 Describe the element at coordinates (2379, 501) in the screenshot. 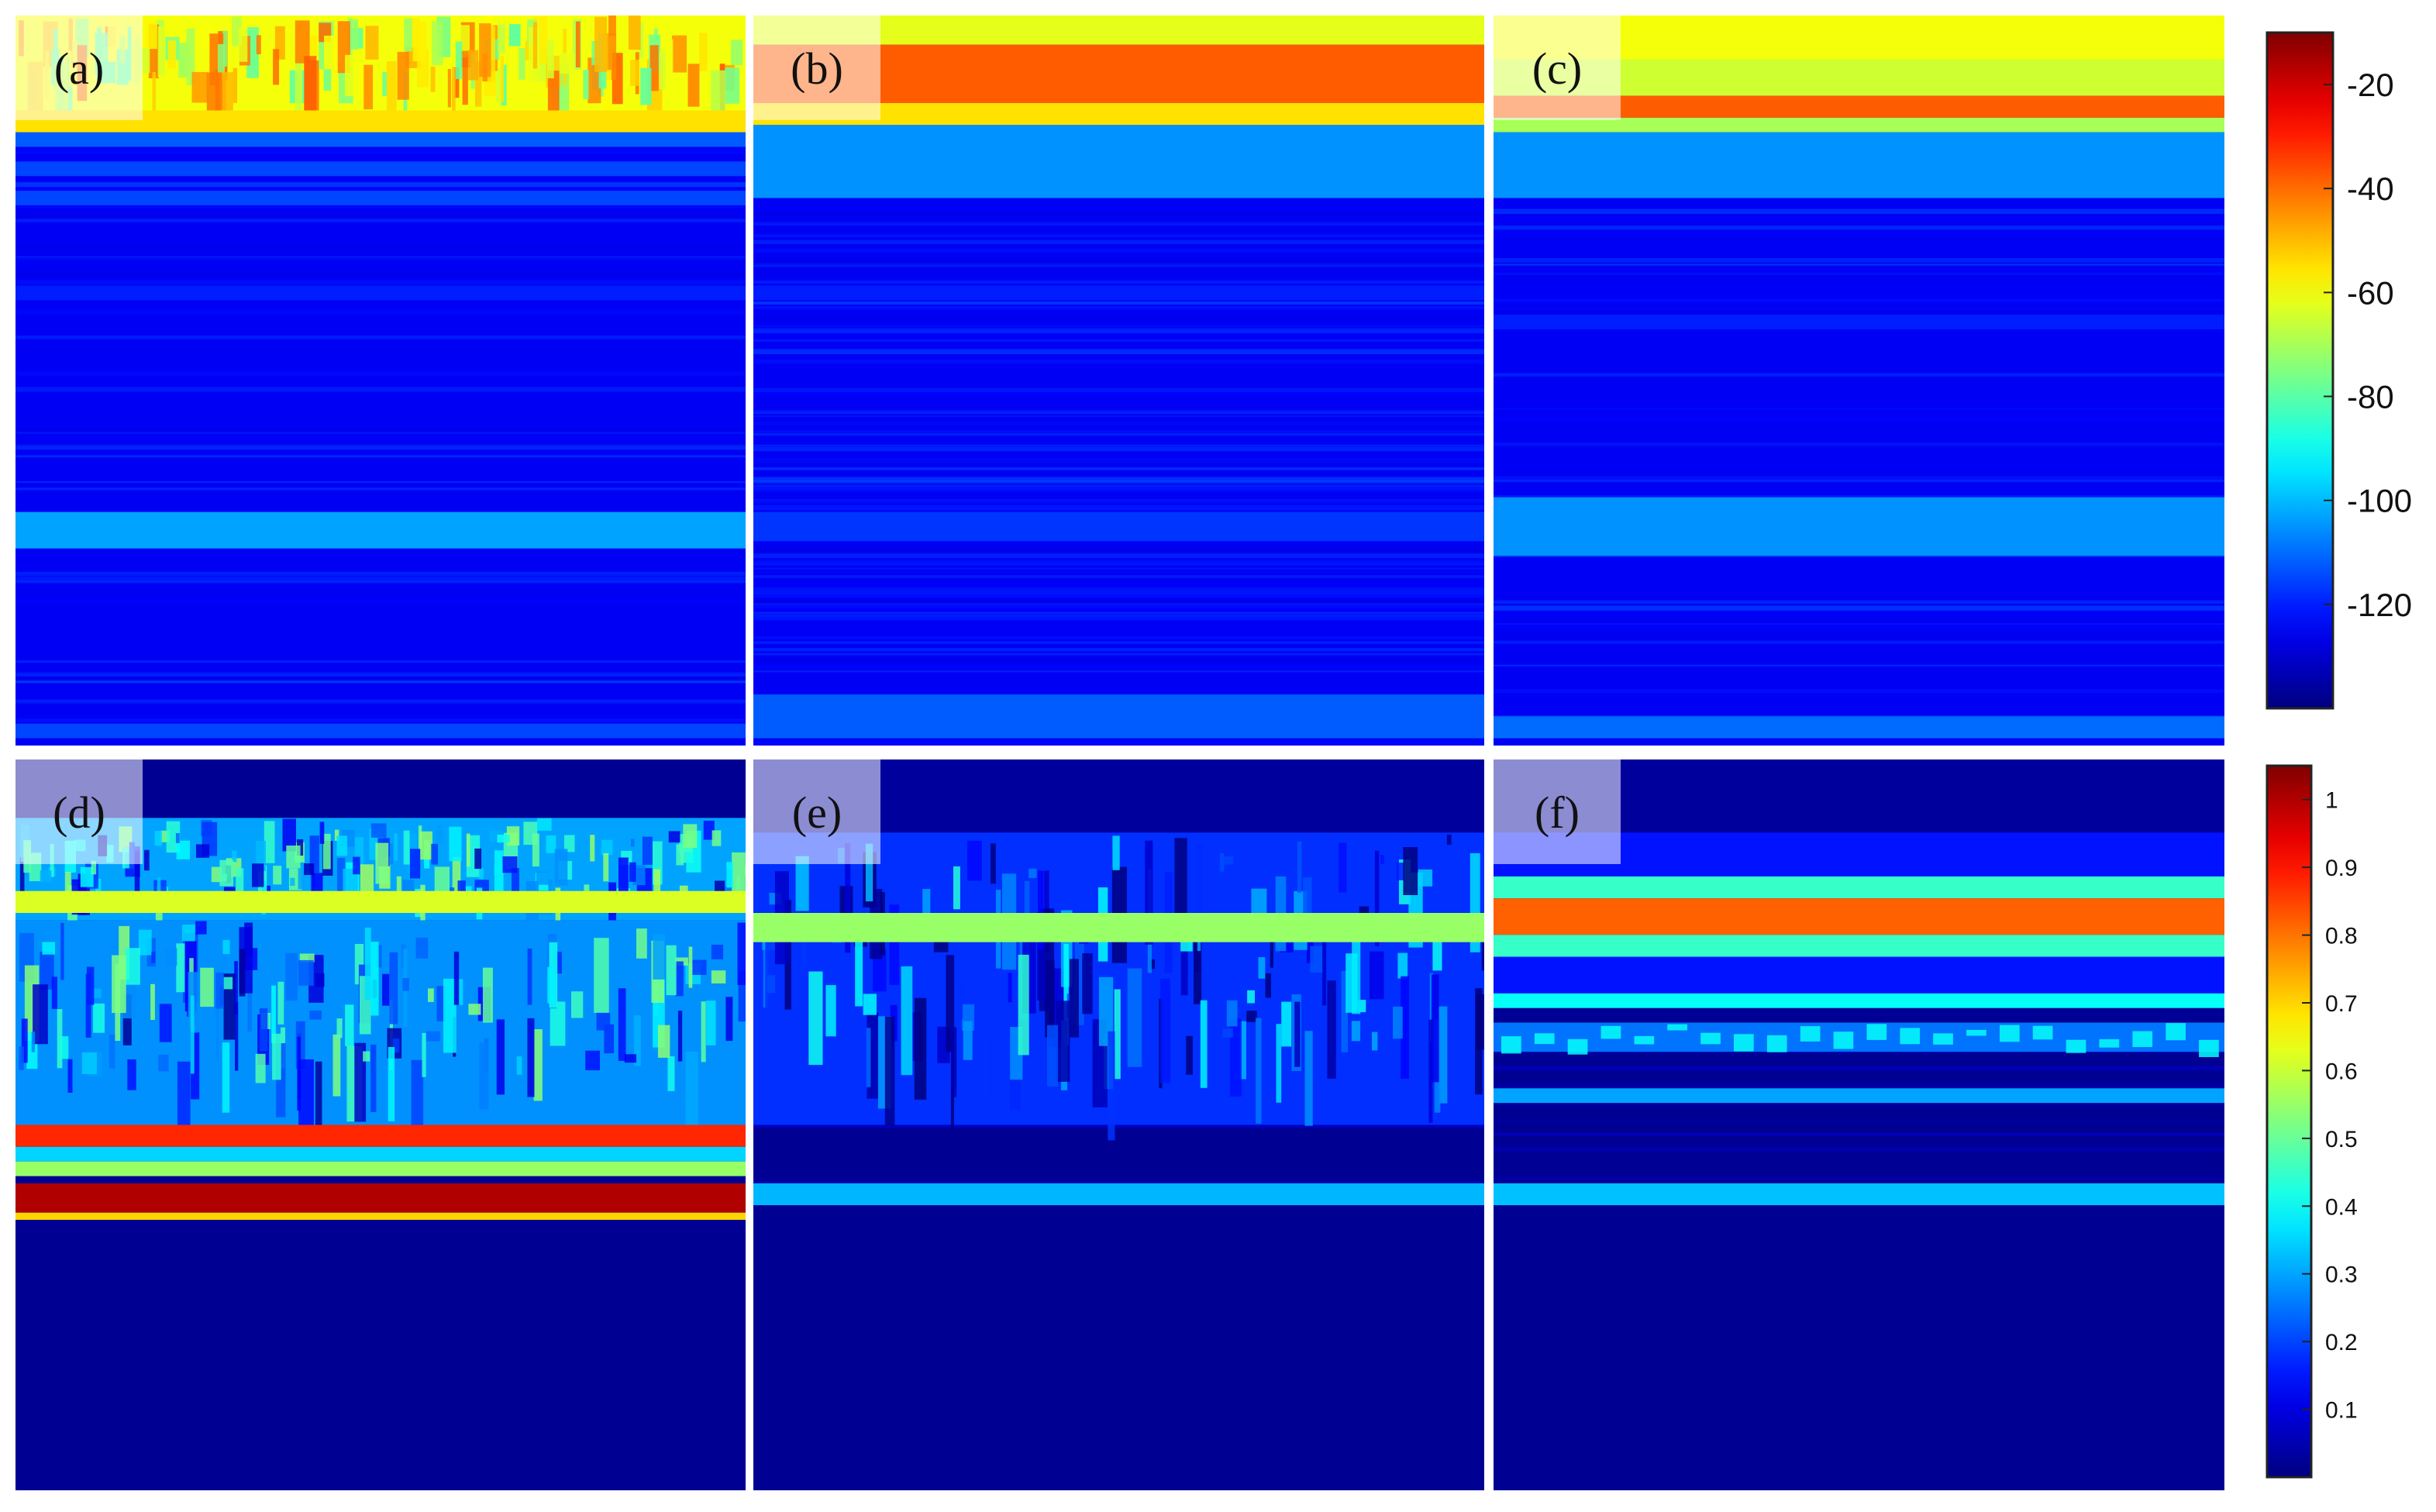

I see `colorbar-tick-label: -100` at that location.